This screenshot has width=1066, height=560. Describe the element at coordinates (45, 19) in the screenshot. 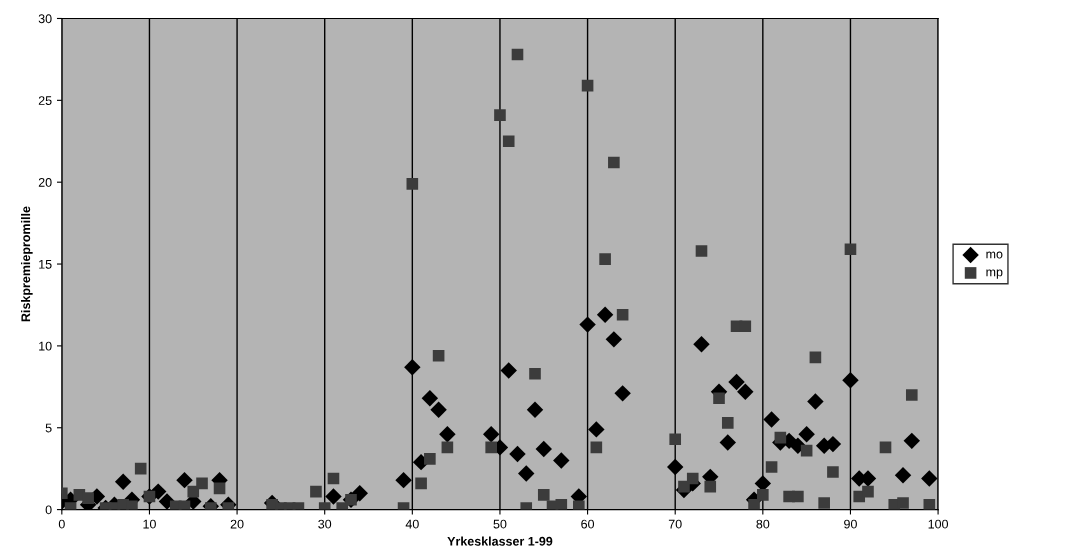

I see `y-tick-label: 30` at that location.